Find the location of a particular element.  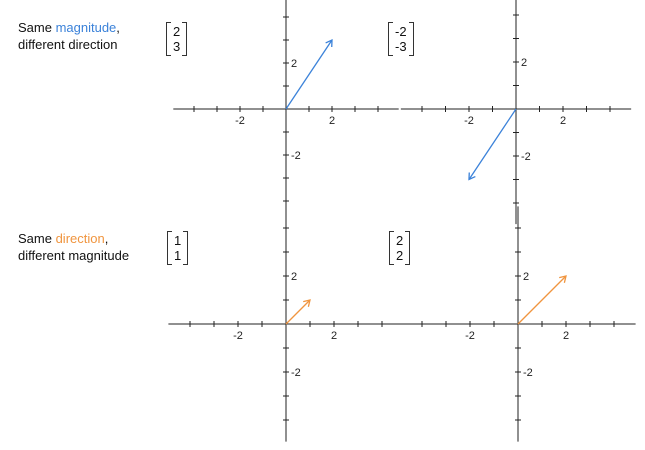

vector-y: -3 is located at coordinates (401, 46).